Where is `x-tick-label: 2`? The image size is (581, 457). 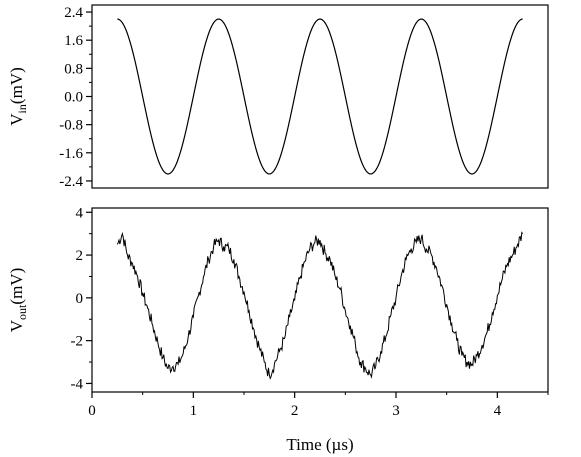 x-tick-label: 2 is located at coordinates (295, 411).